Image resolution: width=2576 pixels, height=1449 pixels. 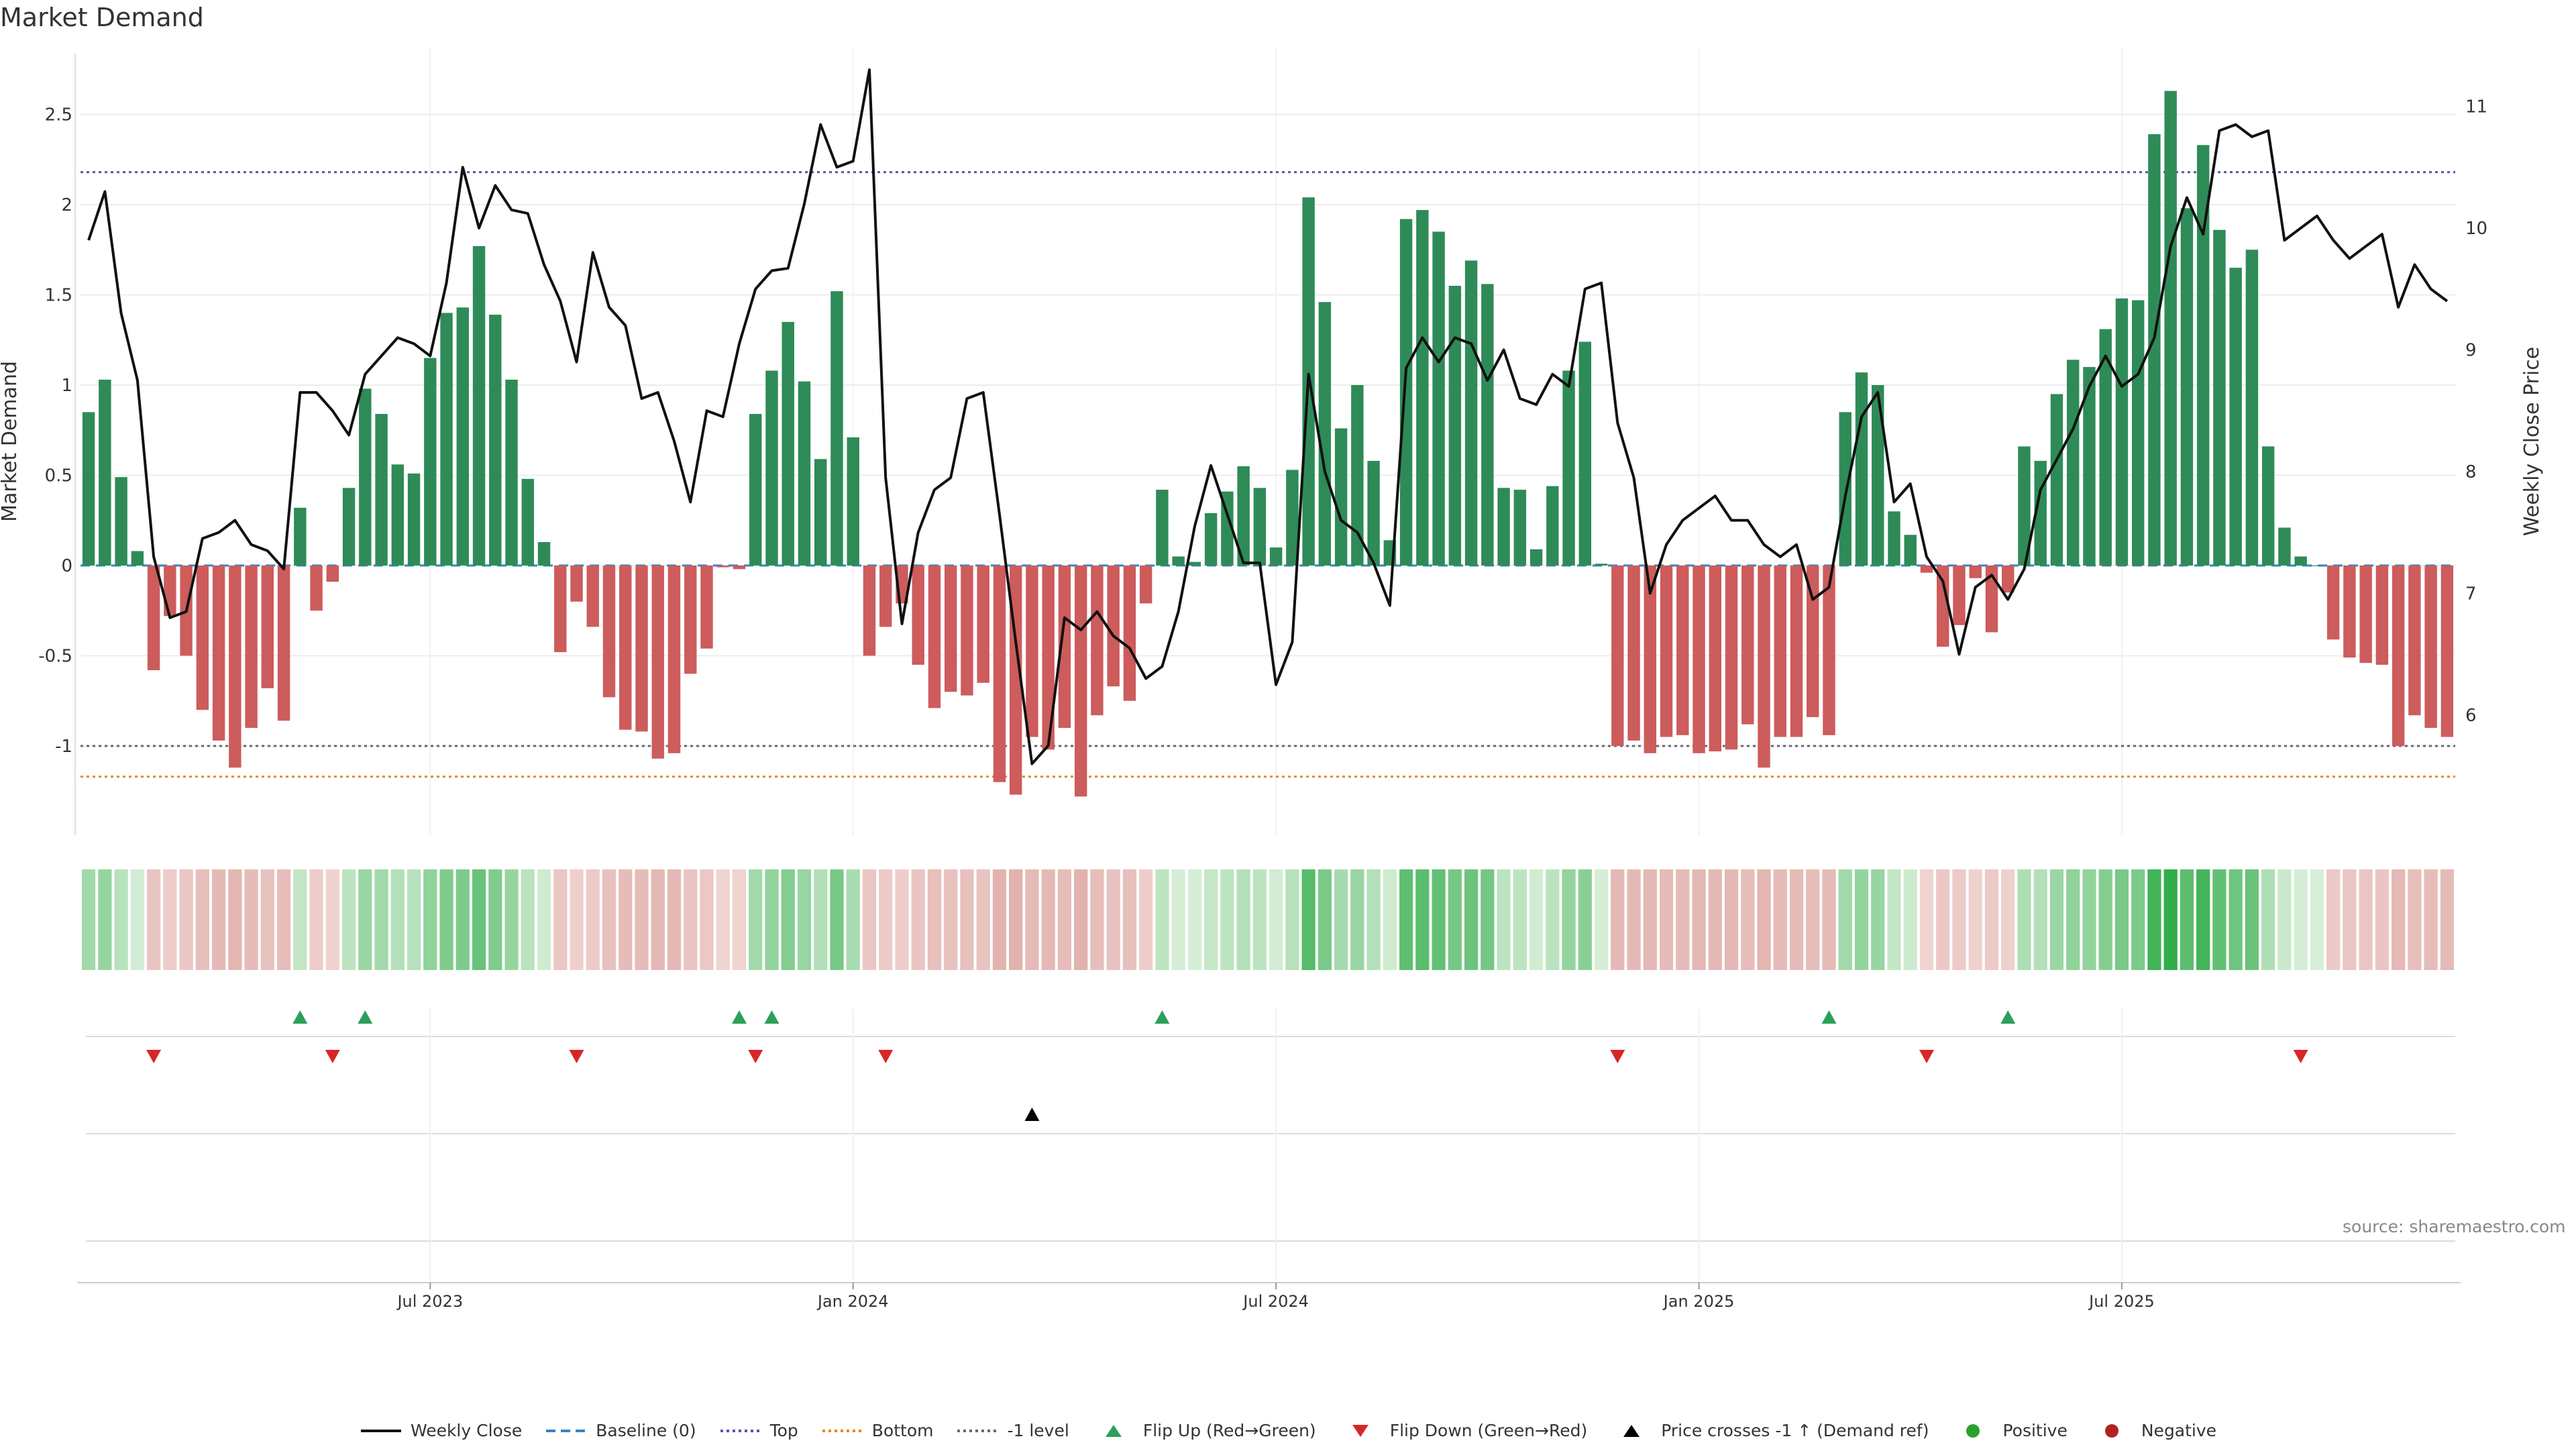 What do you see at coordinates (1268, 919) in the screenshot?
I see `demand-heat-strip` at bounding box center [1268, 919].